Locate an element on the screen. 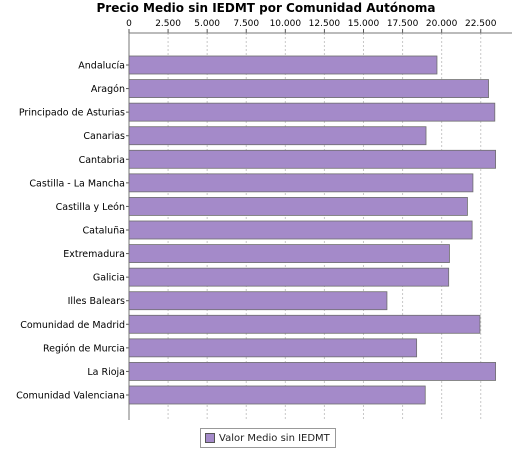  legend: Valor Medio sin IEDMT is located at coordinates (268, 438).